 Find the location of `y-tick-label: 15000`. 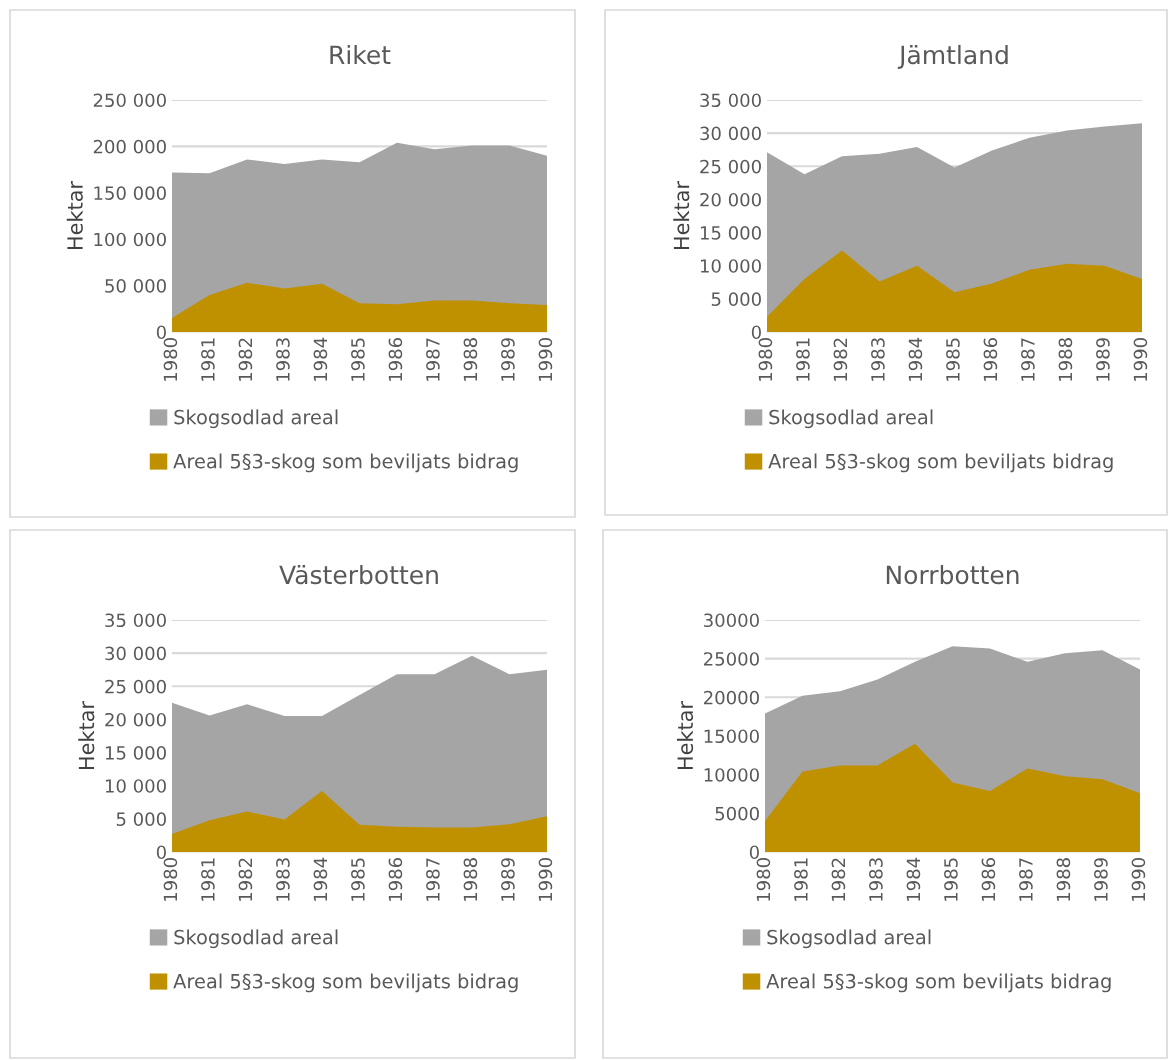

y-tick-label: 15000 is located at coordinates (731, 736).